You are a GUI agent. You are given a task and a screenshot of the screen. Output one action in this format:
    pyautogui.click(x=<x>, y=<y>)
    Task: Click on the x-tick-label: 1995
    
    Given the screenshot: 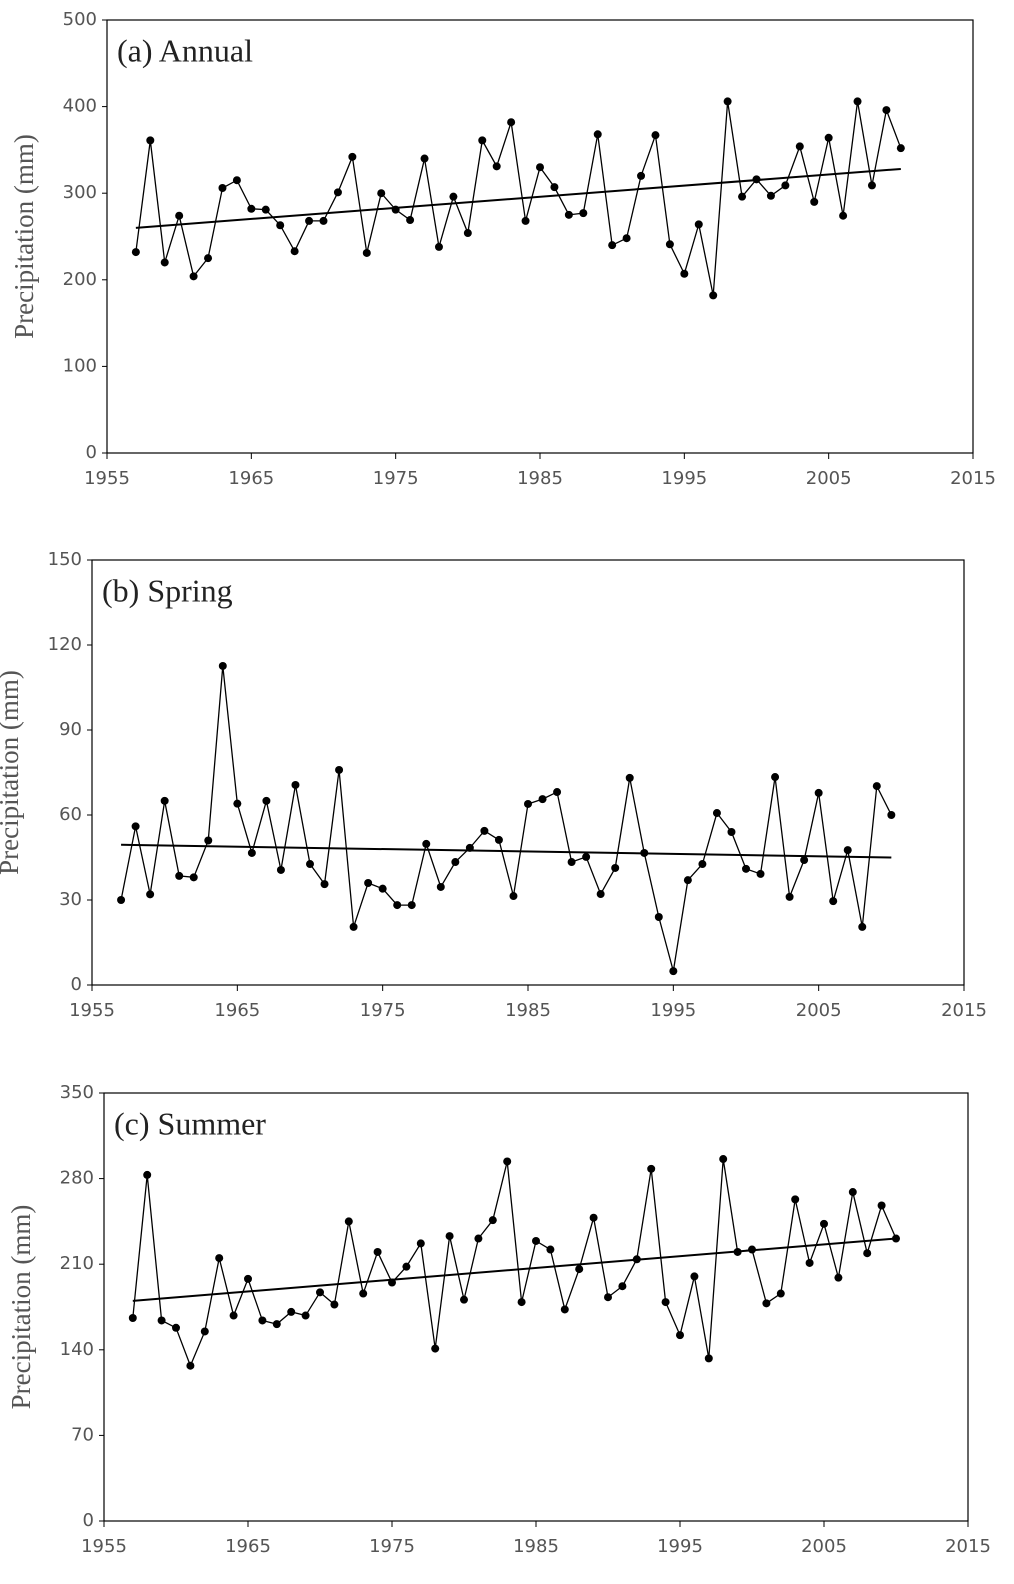 What is the action you would take?
    pyautogui.click(x=684, y=478)
    